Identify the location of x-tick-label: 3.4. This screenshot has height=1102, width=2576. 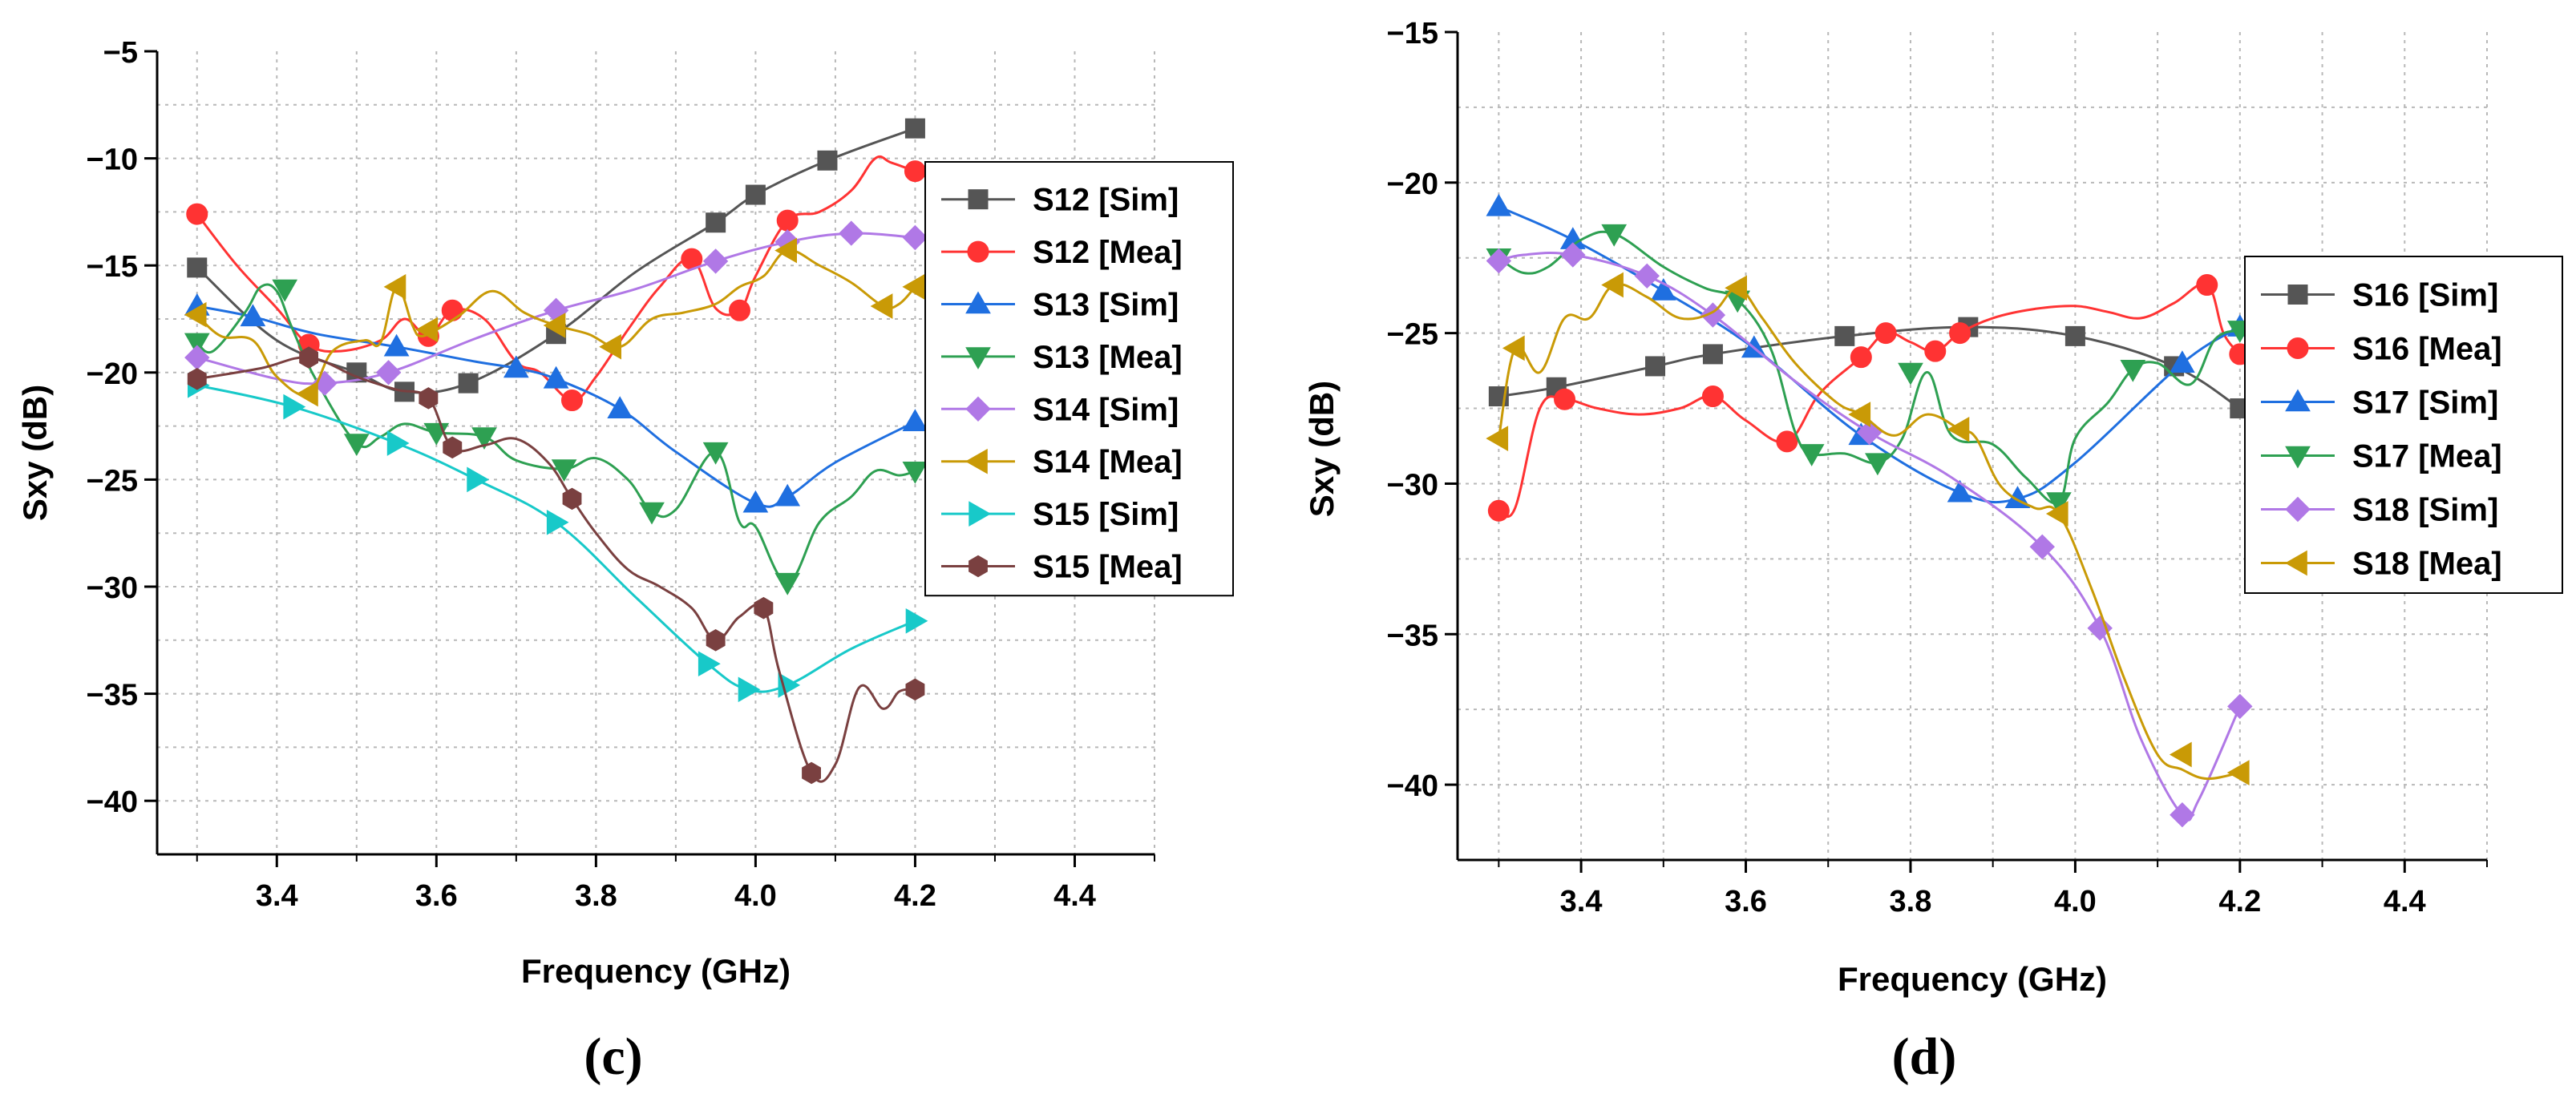
(277, 896).